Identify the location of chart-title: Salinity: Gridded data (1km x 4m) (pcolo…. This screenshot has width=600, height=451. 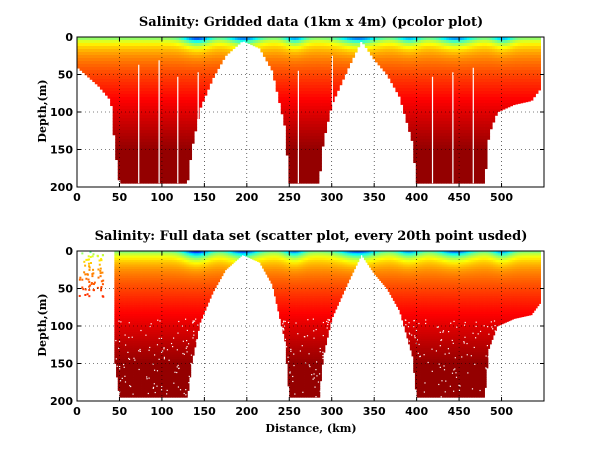
(311, 22).